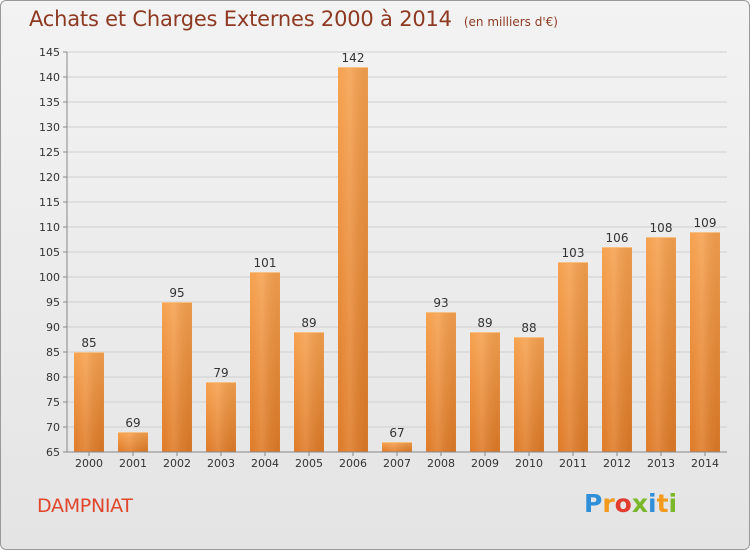 This screenshot has height=550, width=750. I want to click on bar-value-label: 88, so click(528, 328).